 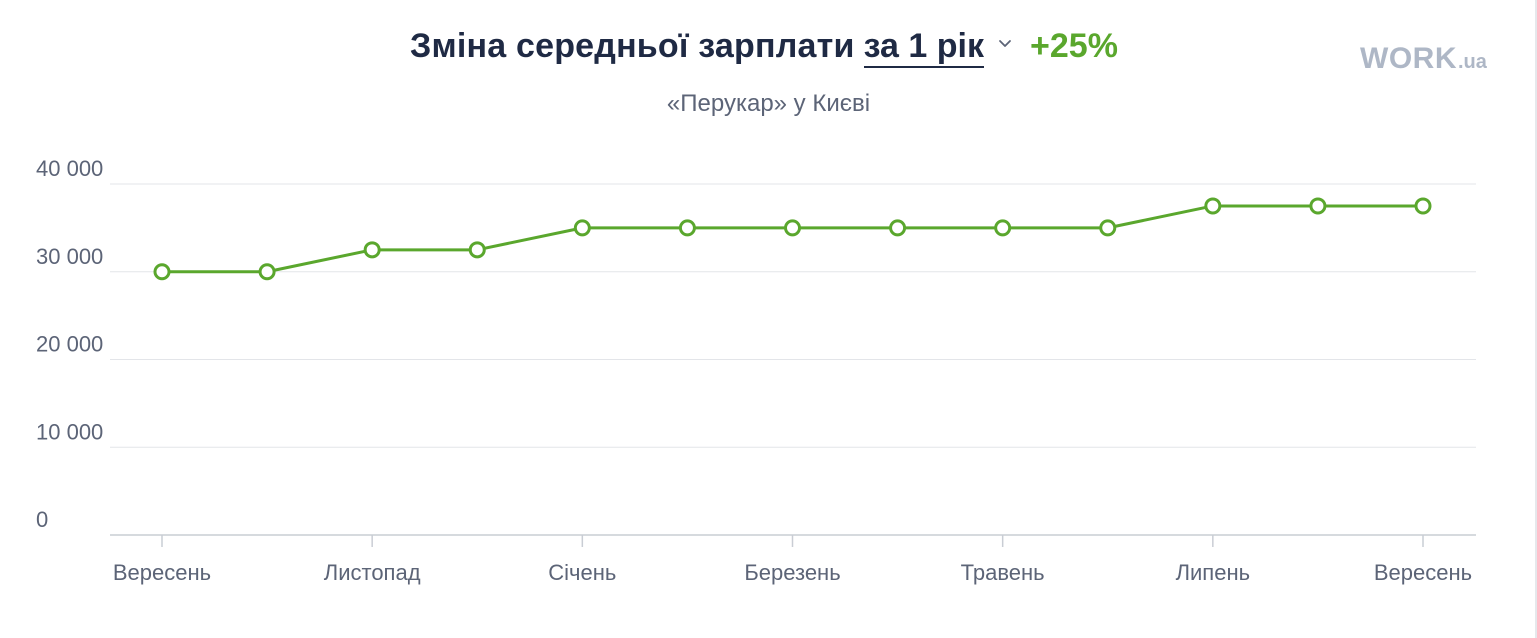 I want to click on title-row: Зміна середньої зарплати за 1 рік +25%, so click(x=764, y=47).